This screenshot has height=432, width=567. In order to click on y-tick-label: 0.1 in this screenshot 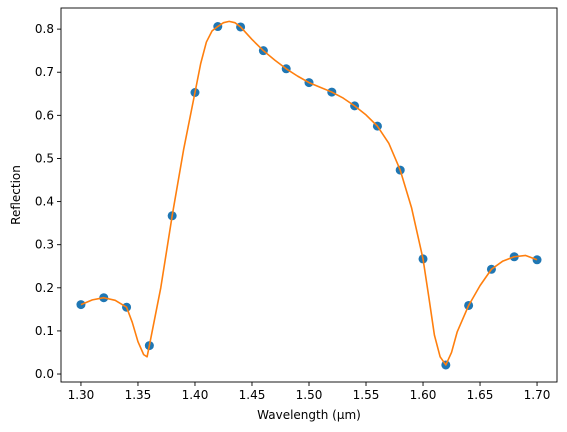, I will do `click(44, 331)`.